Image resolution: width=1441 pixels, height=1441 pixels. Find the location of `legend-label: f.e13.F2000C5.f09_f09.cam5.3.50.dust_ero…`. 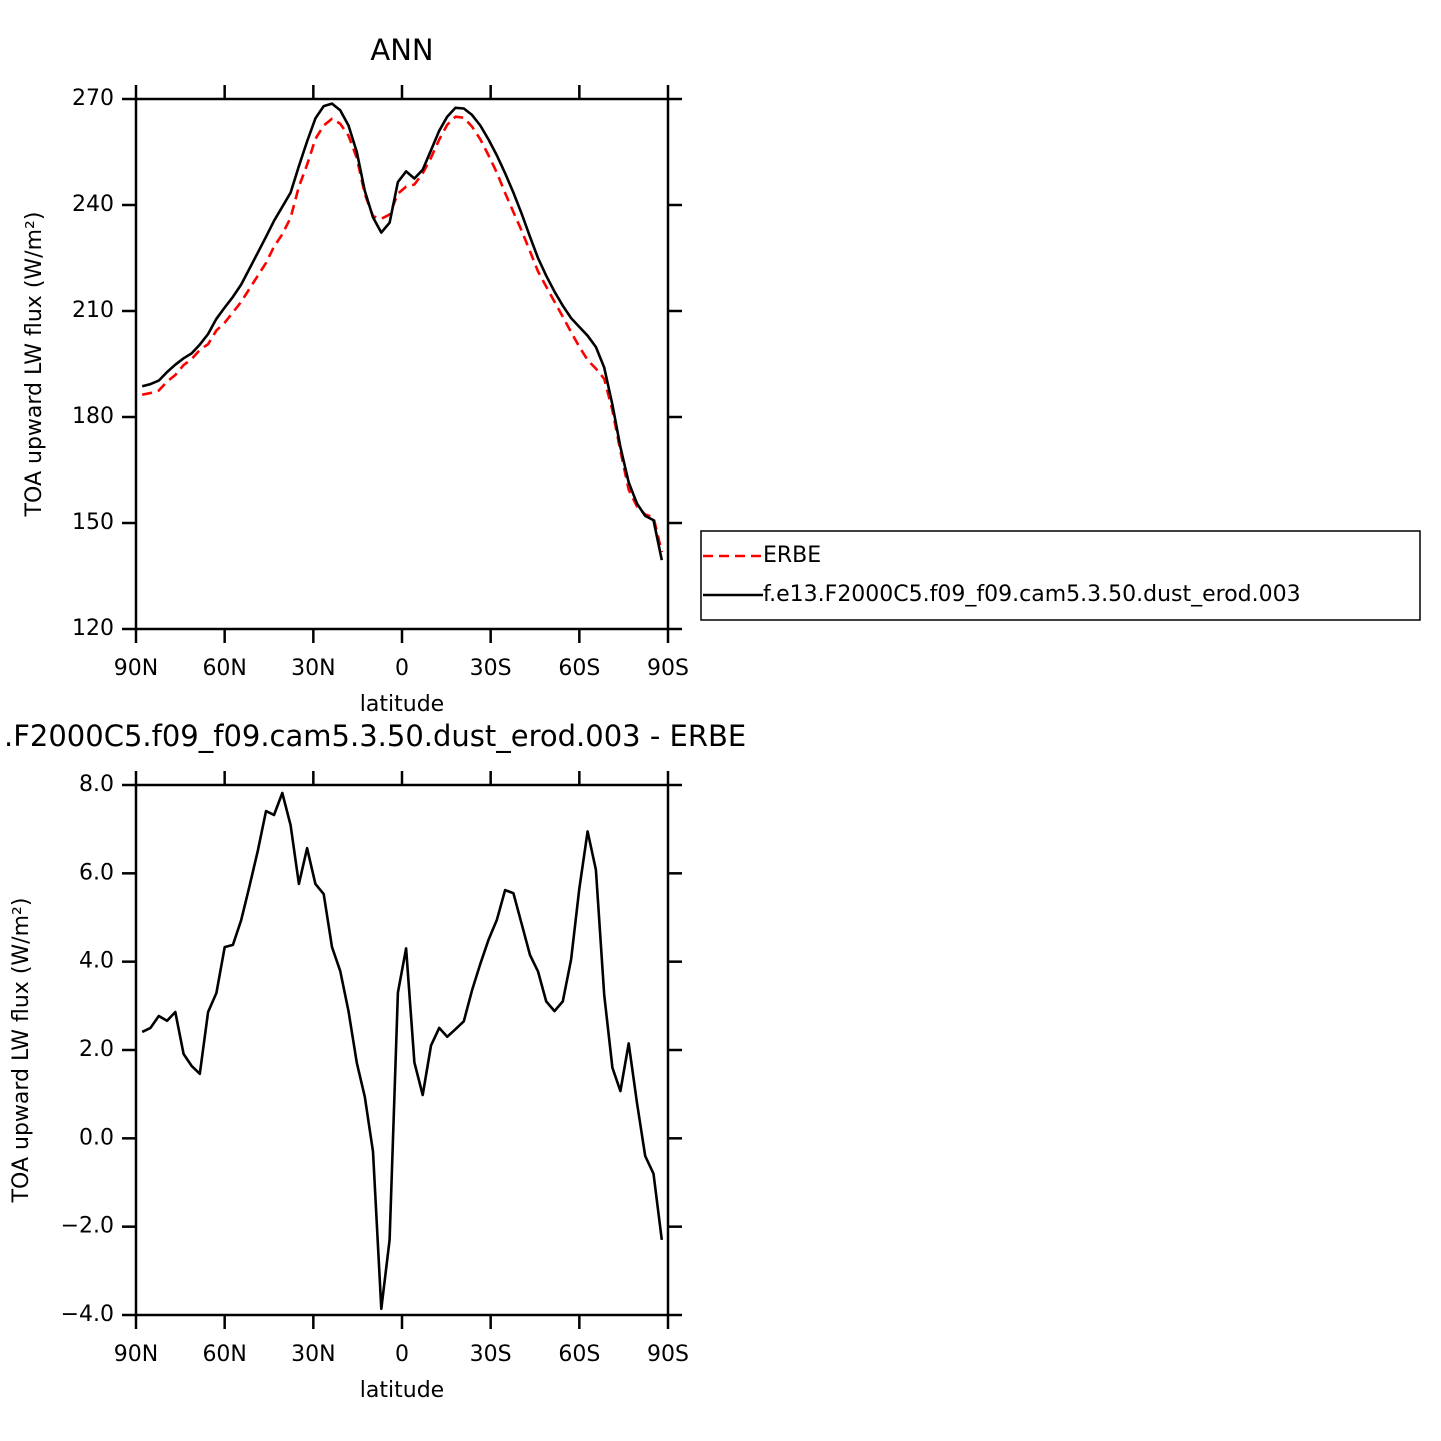

legend-label: f.e13.F2000C5.f09_f09.cam5.3.50.dust_ero… is located at coordinates (1032, 594).